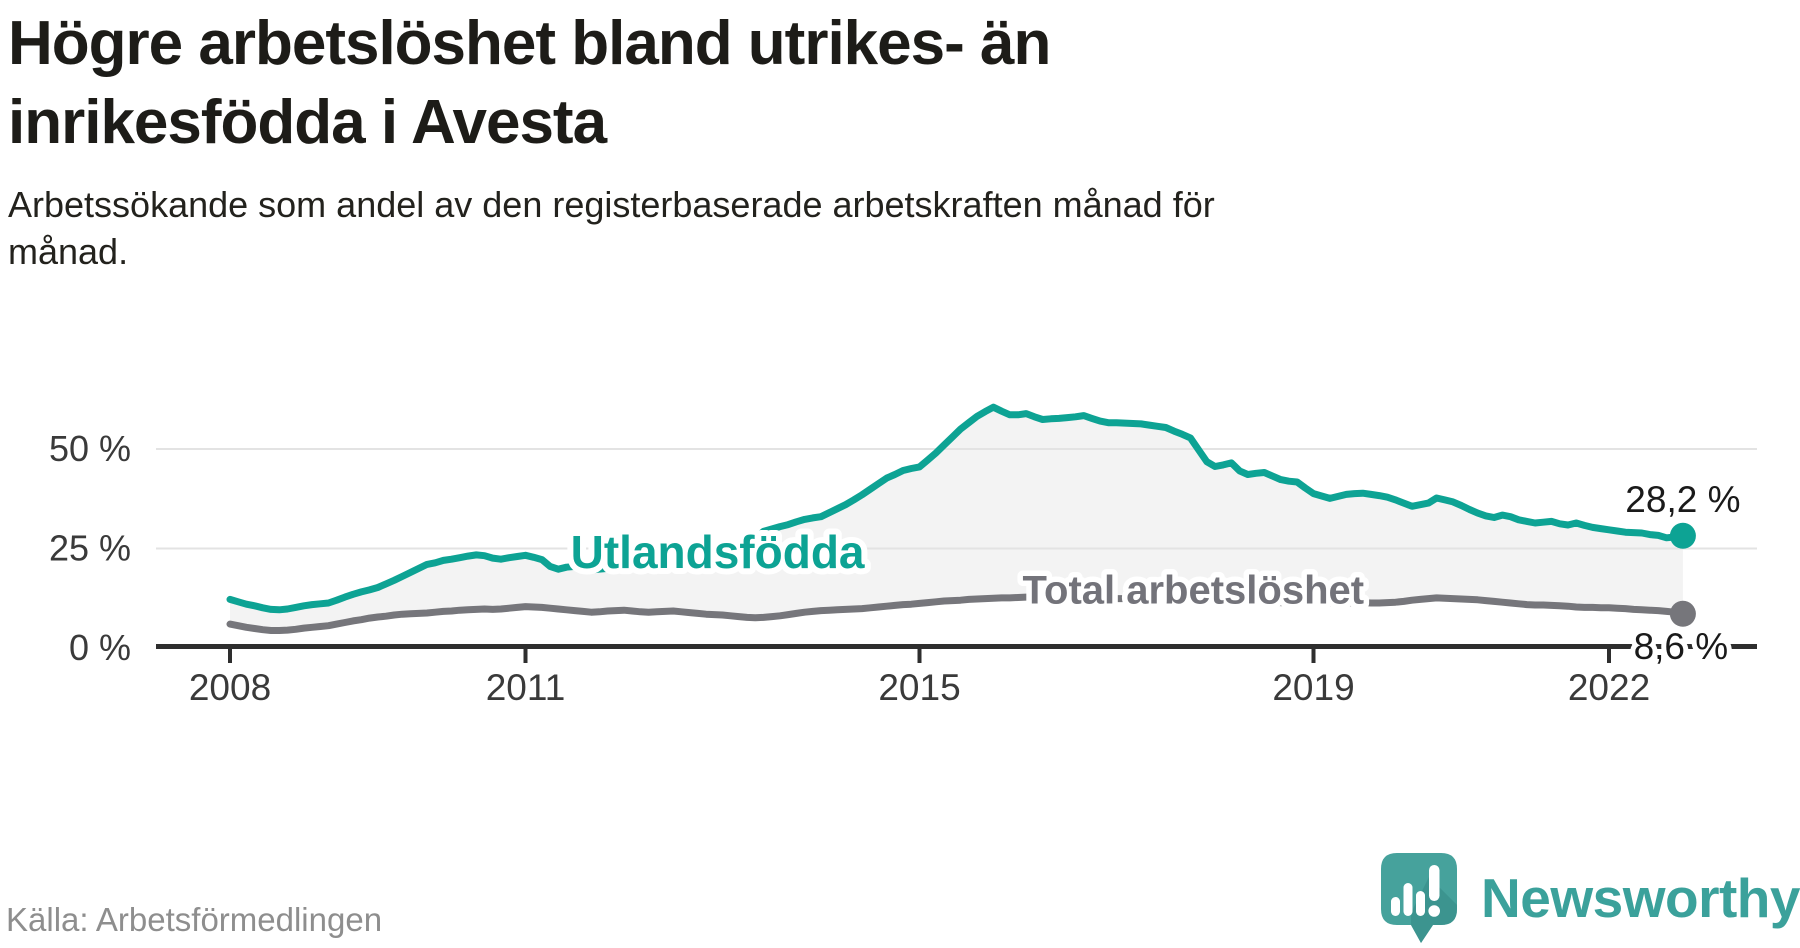  Describe the element at coordinates (1682, 574) in the screenshot. I see `series-end-dots` at that location.